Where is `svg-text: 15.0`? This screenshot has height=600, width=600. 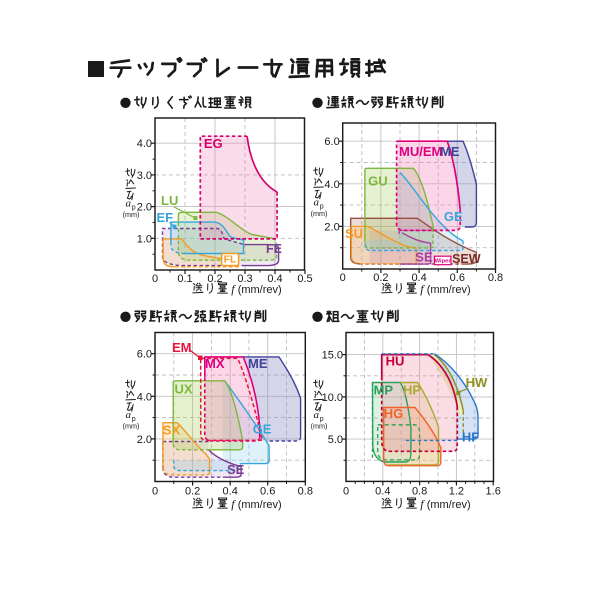 svg-text: 15.0 is located at coordinates (332, 356).